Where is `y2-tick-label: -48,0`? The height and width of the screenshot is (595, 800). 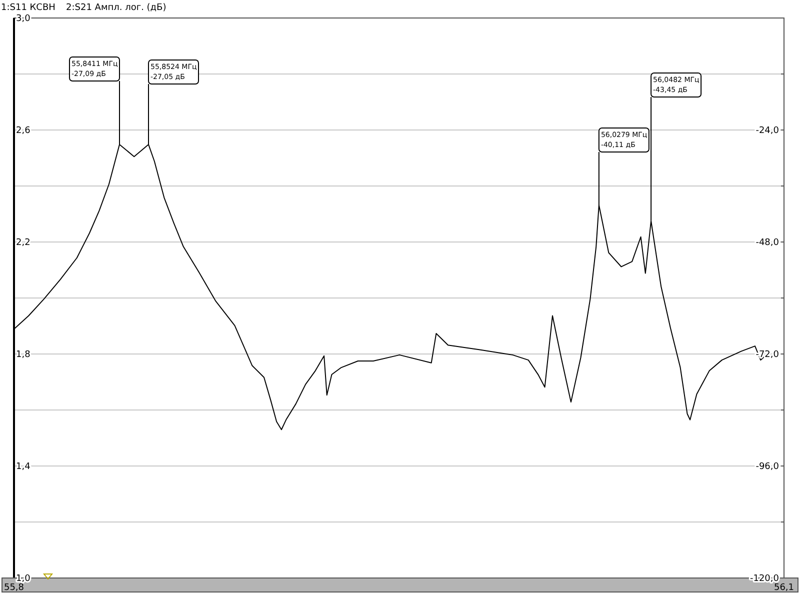
y2-tick-label: -48,0 is located at coordinates (768, 243).